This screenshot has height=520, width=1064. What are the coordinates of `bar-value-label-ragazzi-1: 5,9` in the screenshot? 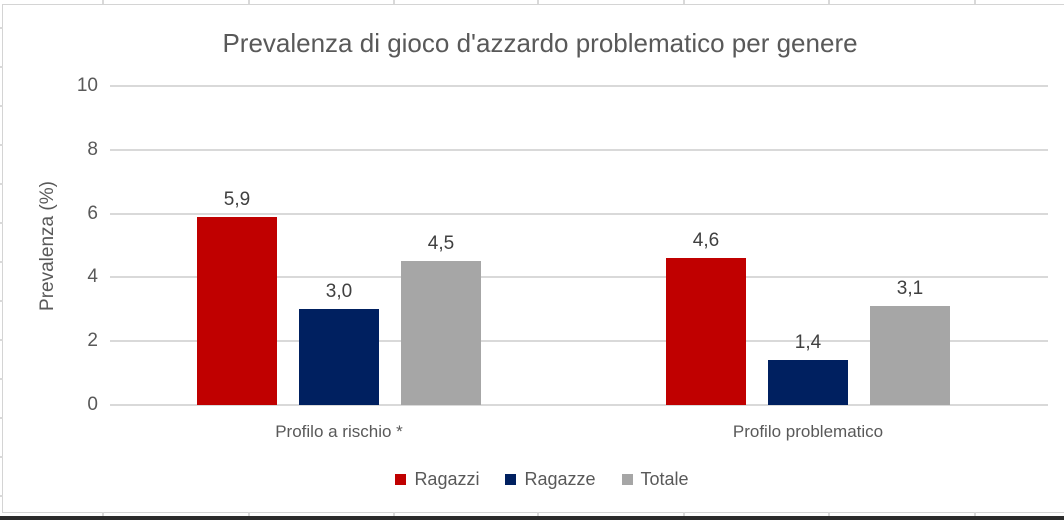 It's located at (237, 199).